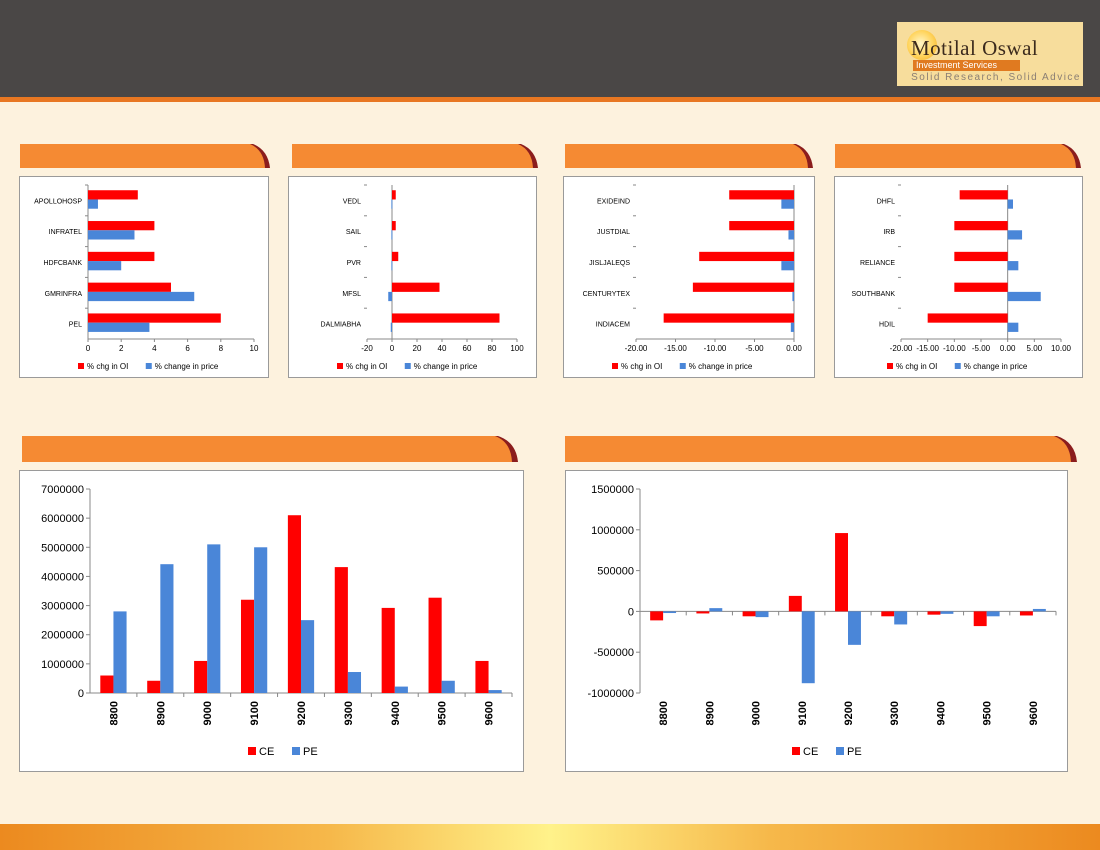 Image resolution: width=1100 pixels, height=850 pixels. Describe the element at coordinates (417, 348) in the screenshot. I see `x-tick-label: 20` at that location.